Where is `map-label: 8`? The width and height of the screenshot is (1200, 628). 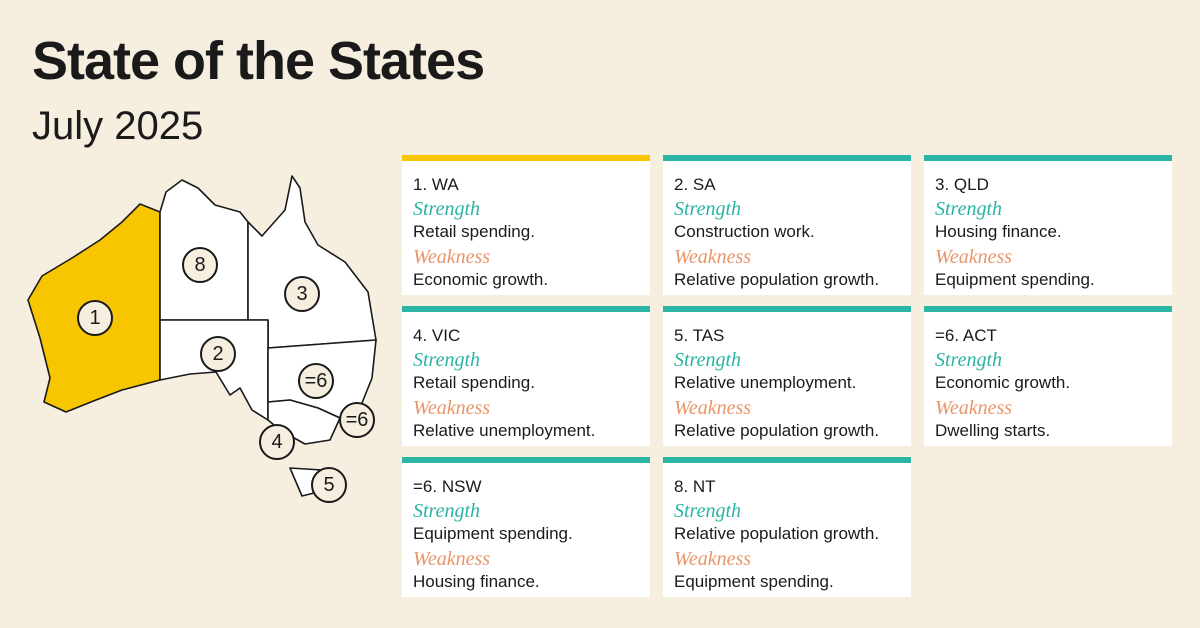
map-label: 8 is located at coordinates (199, 265).